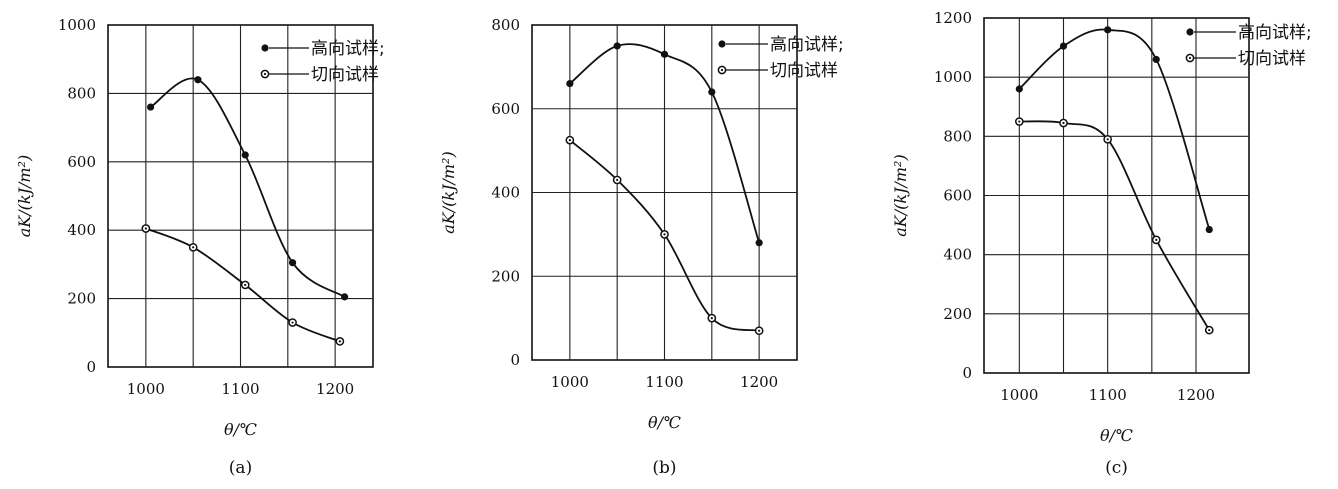 Image resolution: width=1338 pixels, height=489 pixels. What do you see at coordinates (240, 468) in the screenshot?
I see `chart-caption: (a)` at bounding box center [240, 468].